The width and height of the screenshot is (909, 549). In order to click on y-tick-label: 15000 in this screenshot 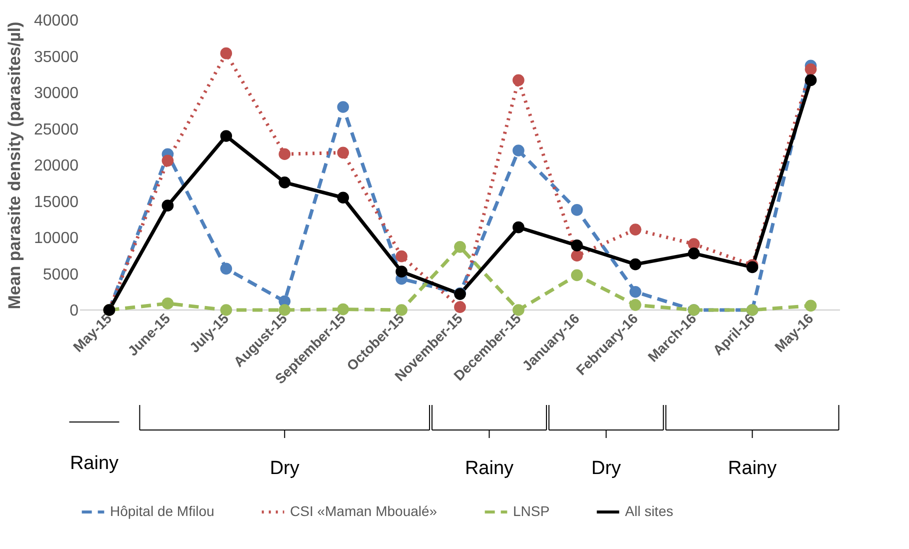, I will do `click(56, 202)`.